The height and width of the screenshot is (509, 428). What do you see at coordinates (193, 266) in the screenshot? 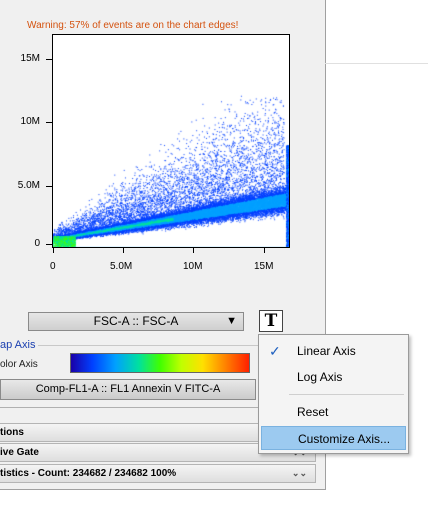
I see `x-tick-label: 10M` at bounding box center [193, 266].